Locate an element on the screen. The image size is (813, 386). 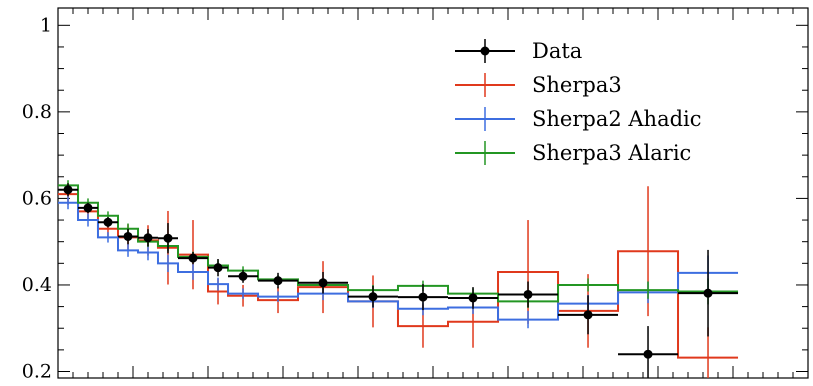
legend-swatch-marker is located at coordinates (485, 51).